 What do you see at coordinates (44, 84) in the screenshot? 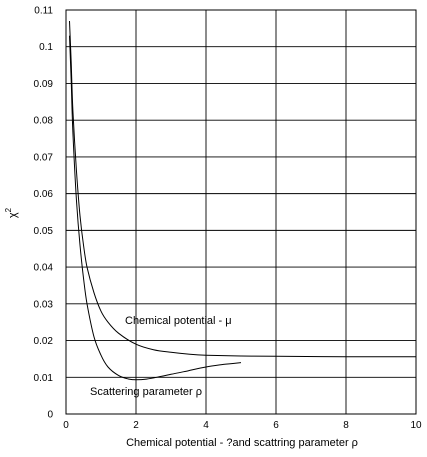
I see `y-tick-label: 0.09` at bounding box center [44, 84].